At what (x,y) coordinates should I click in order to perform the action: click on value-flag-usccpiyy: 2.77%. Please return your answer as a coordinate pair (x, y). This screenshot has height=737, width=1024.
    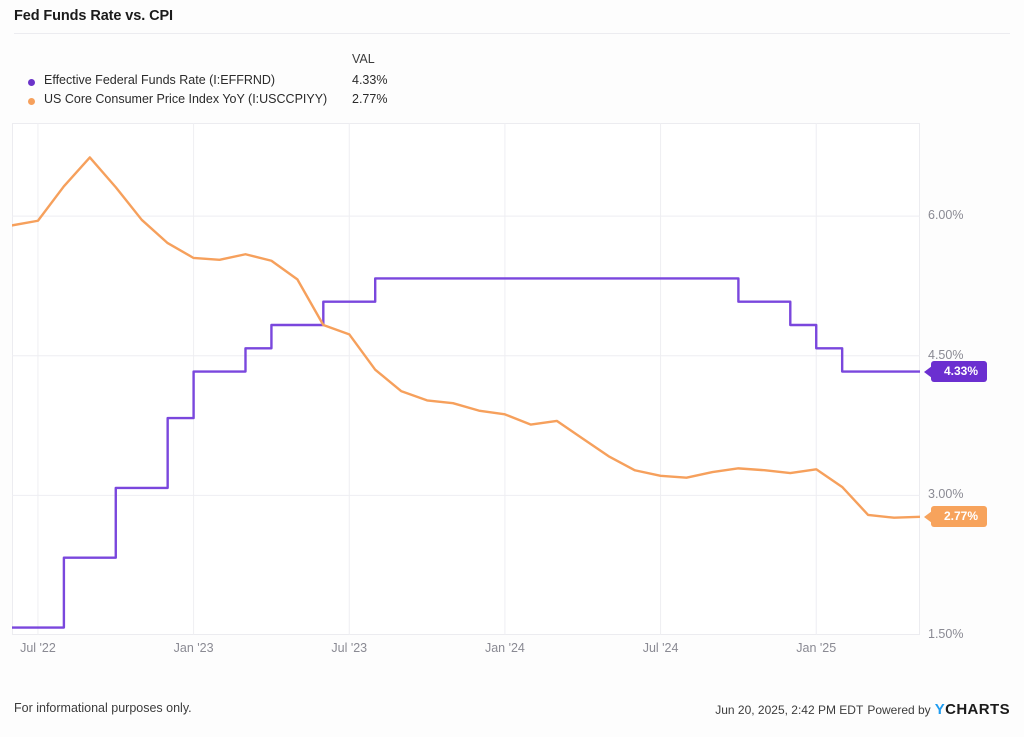
    Looking at the image, I should click on (955, 517).